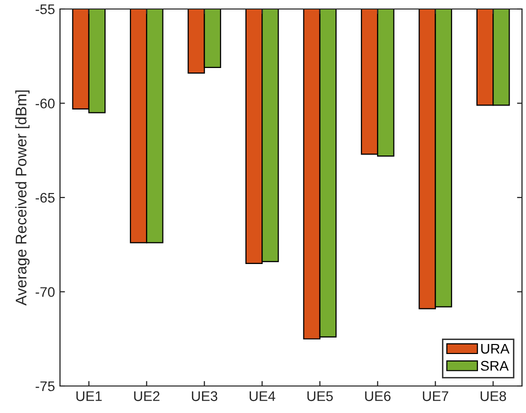 The width and height of the screenshot is (526, 413). Describe the element at coordinates (45, 292) in the screenshot. I see `y-tick-label: -70` at that location.